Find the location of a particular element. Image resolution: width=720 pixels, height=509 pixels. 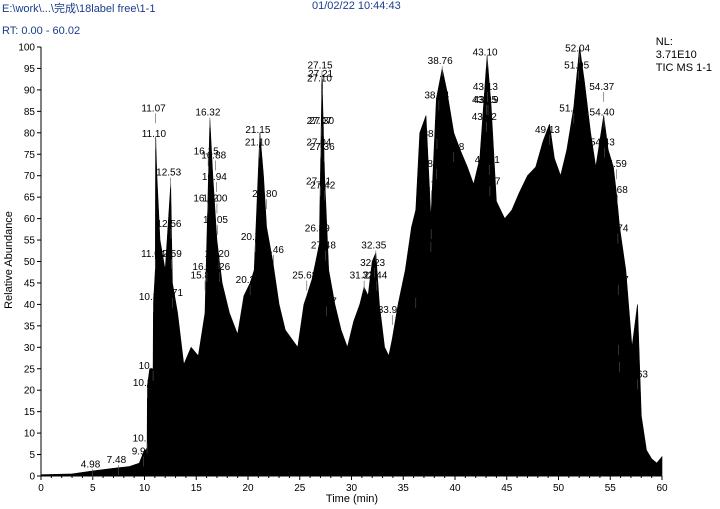

peak-label: 55.80 is located at coordinates (616, 340).